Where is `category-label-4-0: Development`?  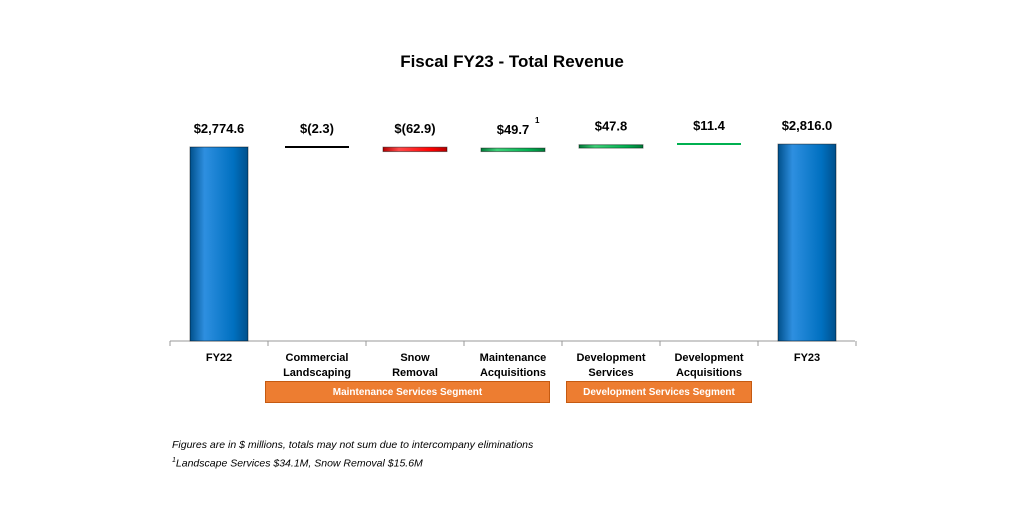 category-label-4-0: Development is located at coordinates (610, 358).